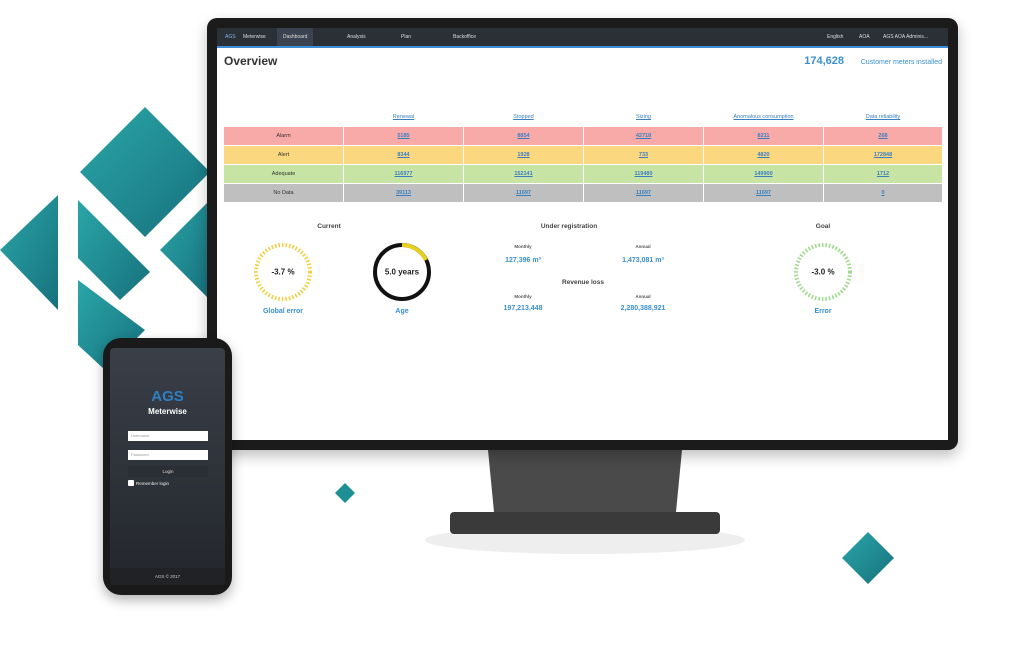 The height and width of the screenshot is (658, 1024). I want to click on cell-link: 8344, so click(403, 155).